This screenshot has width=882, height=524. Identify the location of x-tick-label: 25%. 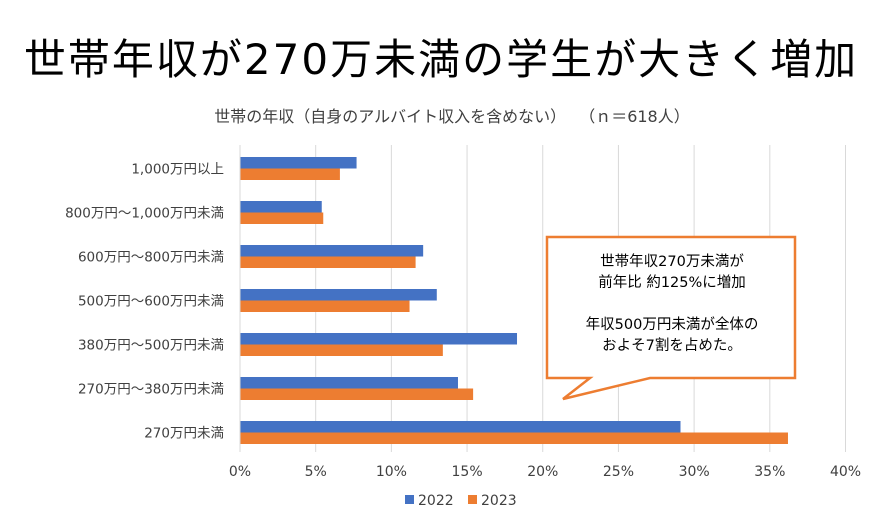
(618, 472).